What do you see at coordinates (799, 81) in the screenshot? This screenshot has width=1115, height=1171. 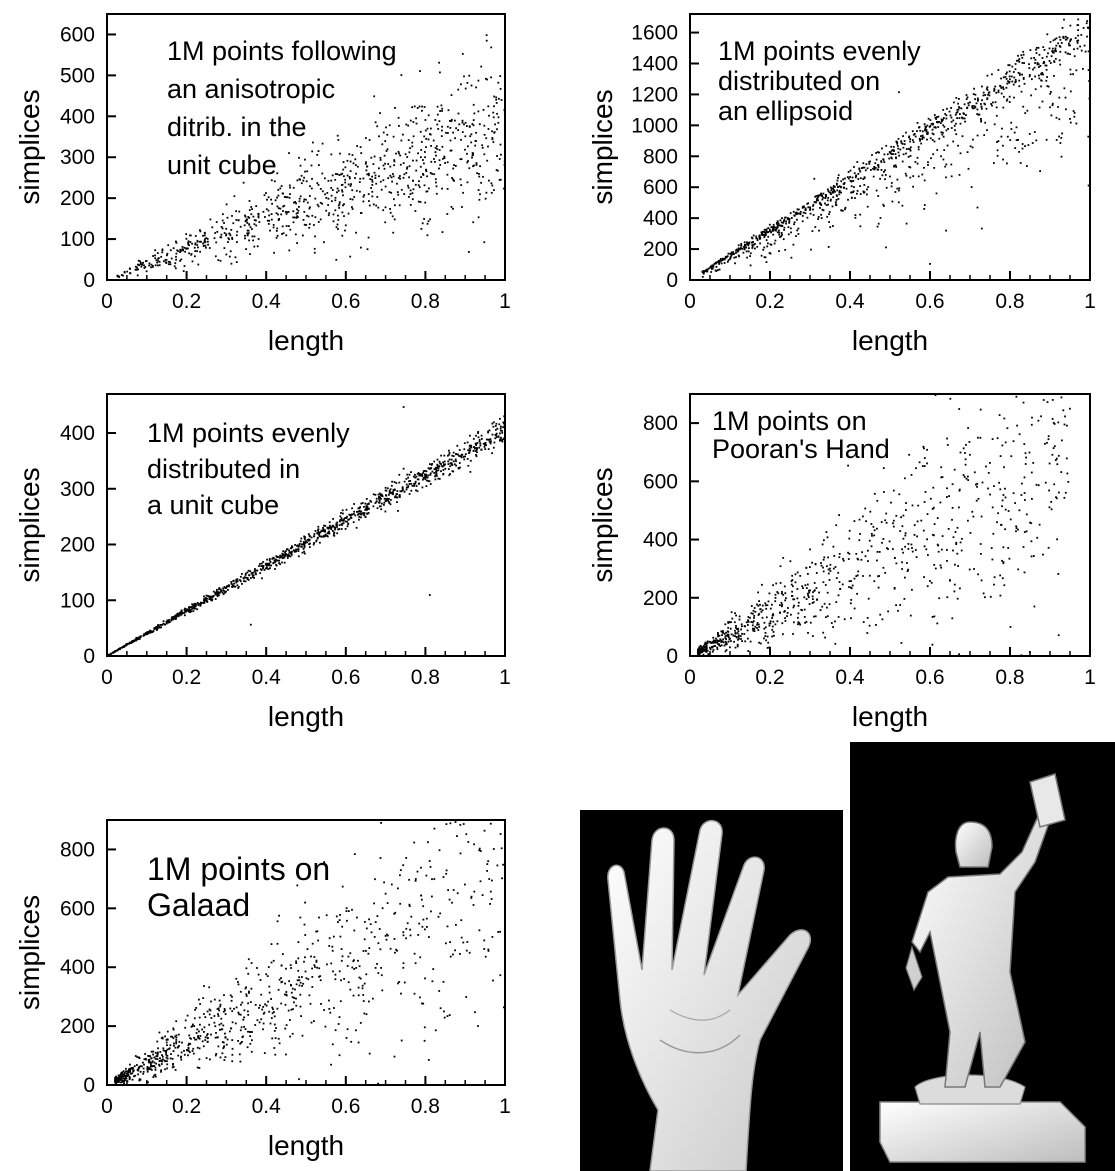 I see `annotation-line: distributed on` at bounding box center [799, 81].